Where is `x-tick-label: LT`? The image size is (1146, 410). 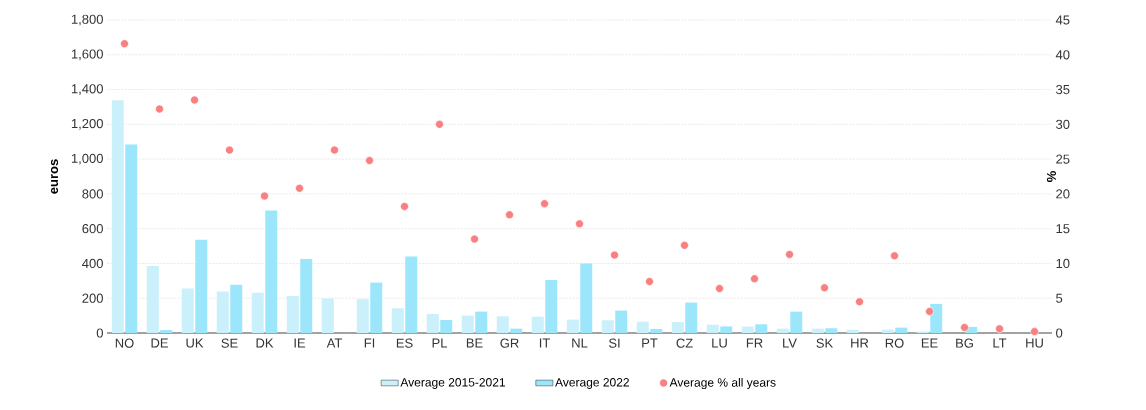
x-tick-label: LT is located at coordinates (1000, 343).